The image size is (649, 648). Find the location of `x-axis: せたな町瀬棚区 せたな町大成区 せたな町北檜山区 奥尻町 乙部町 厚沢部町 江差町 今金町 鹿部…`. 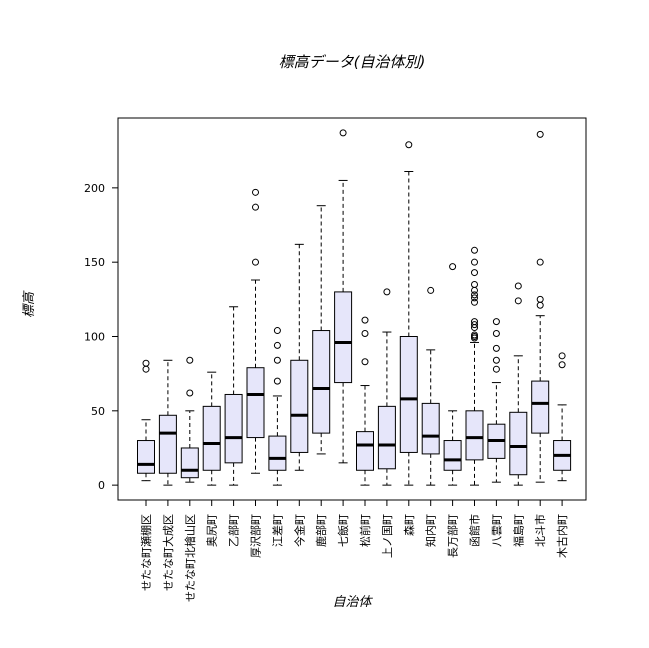

x-axis: せたな町瀬棚区 せたな町大成区 せたな町北檜山区 奥尻町 乙部町 厚沢部町 江差町 今金町 鹿部… is located at coordinates (354, 551).